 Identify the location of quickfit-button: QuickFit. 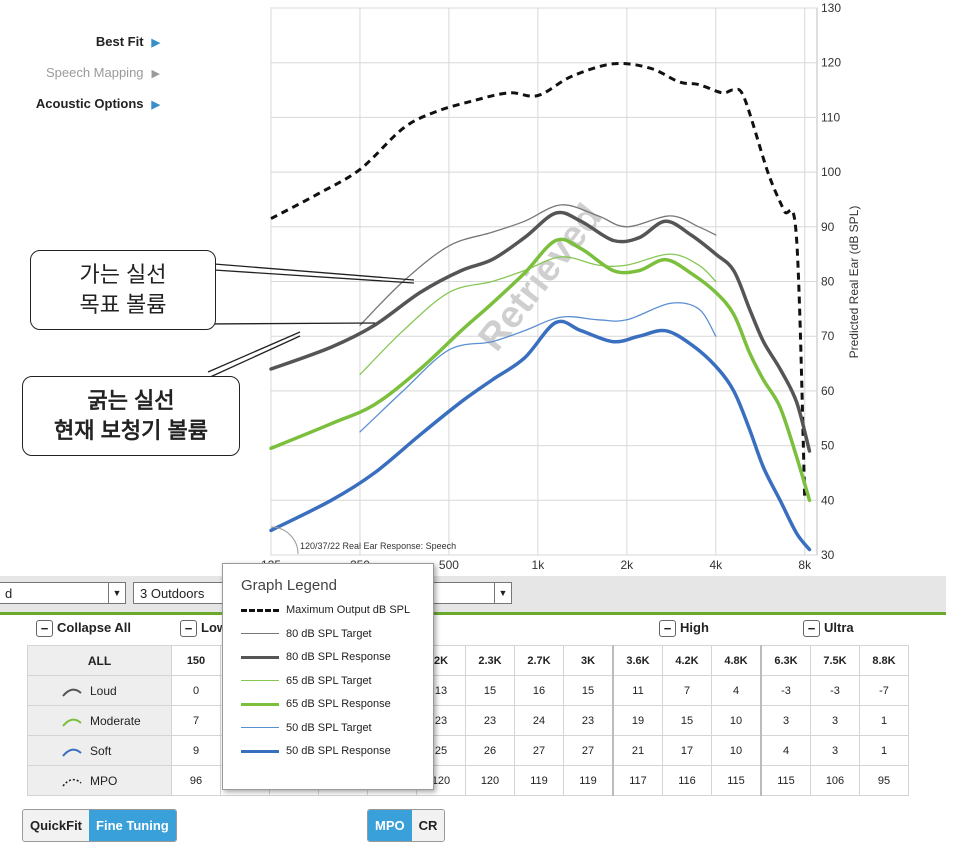
(56, 825).